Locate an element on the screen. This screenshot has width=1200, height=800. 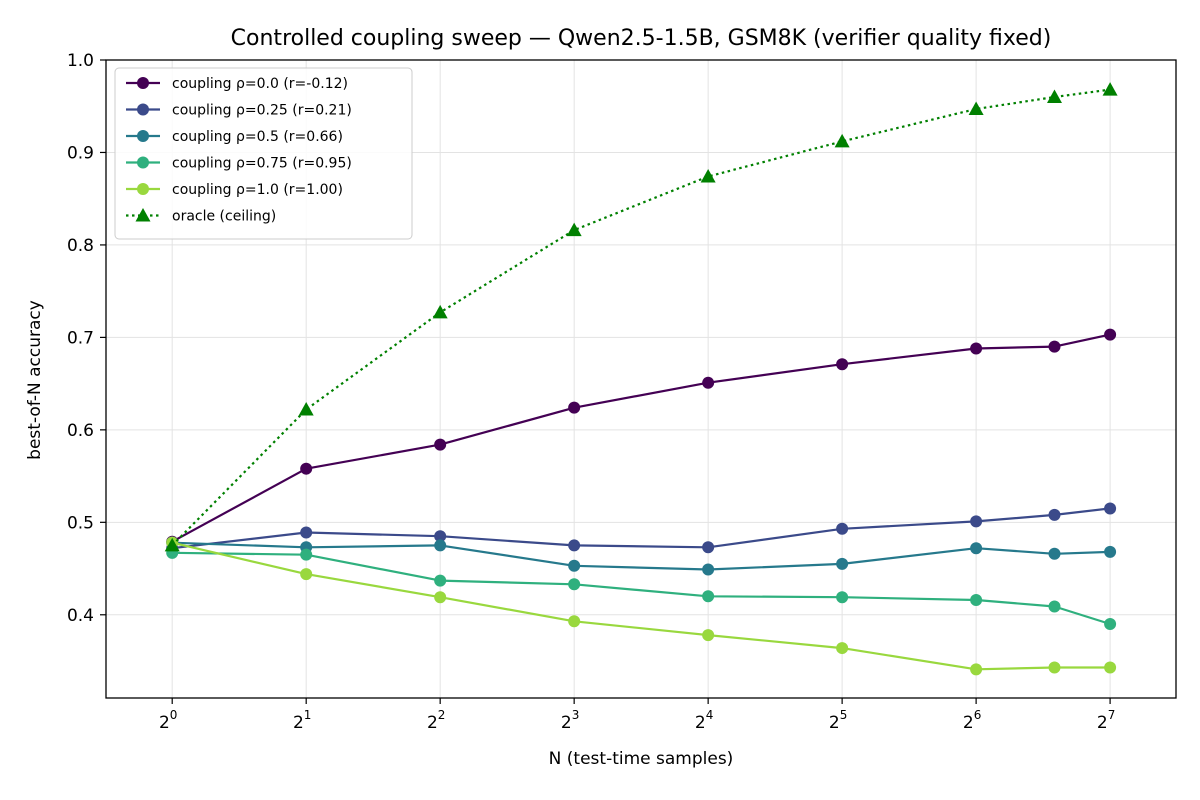
y-tick-label: 0.5 is located at coordinates (80, 523).